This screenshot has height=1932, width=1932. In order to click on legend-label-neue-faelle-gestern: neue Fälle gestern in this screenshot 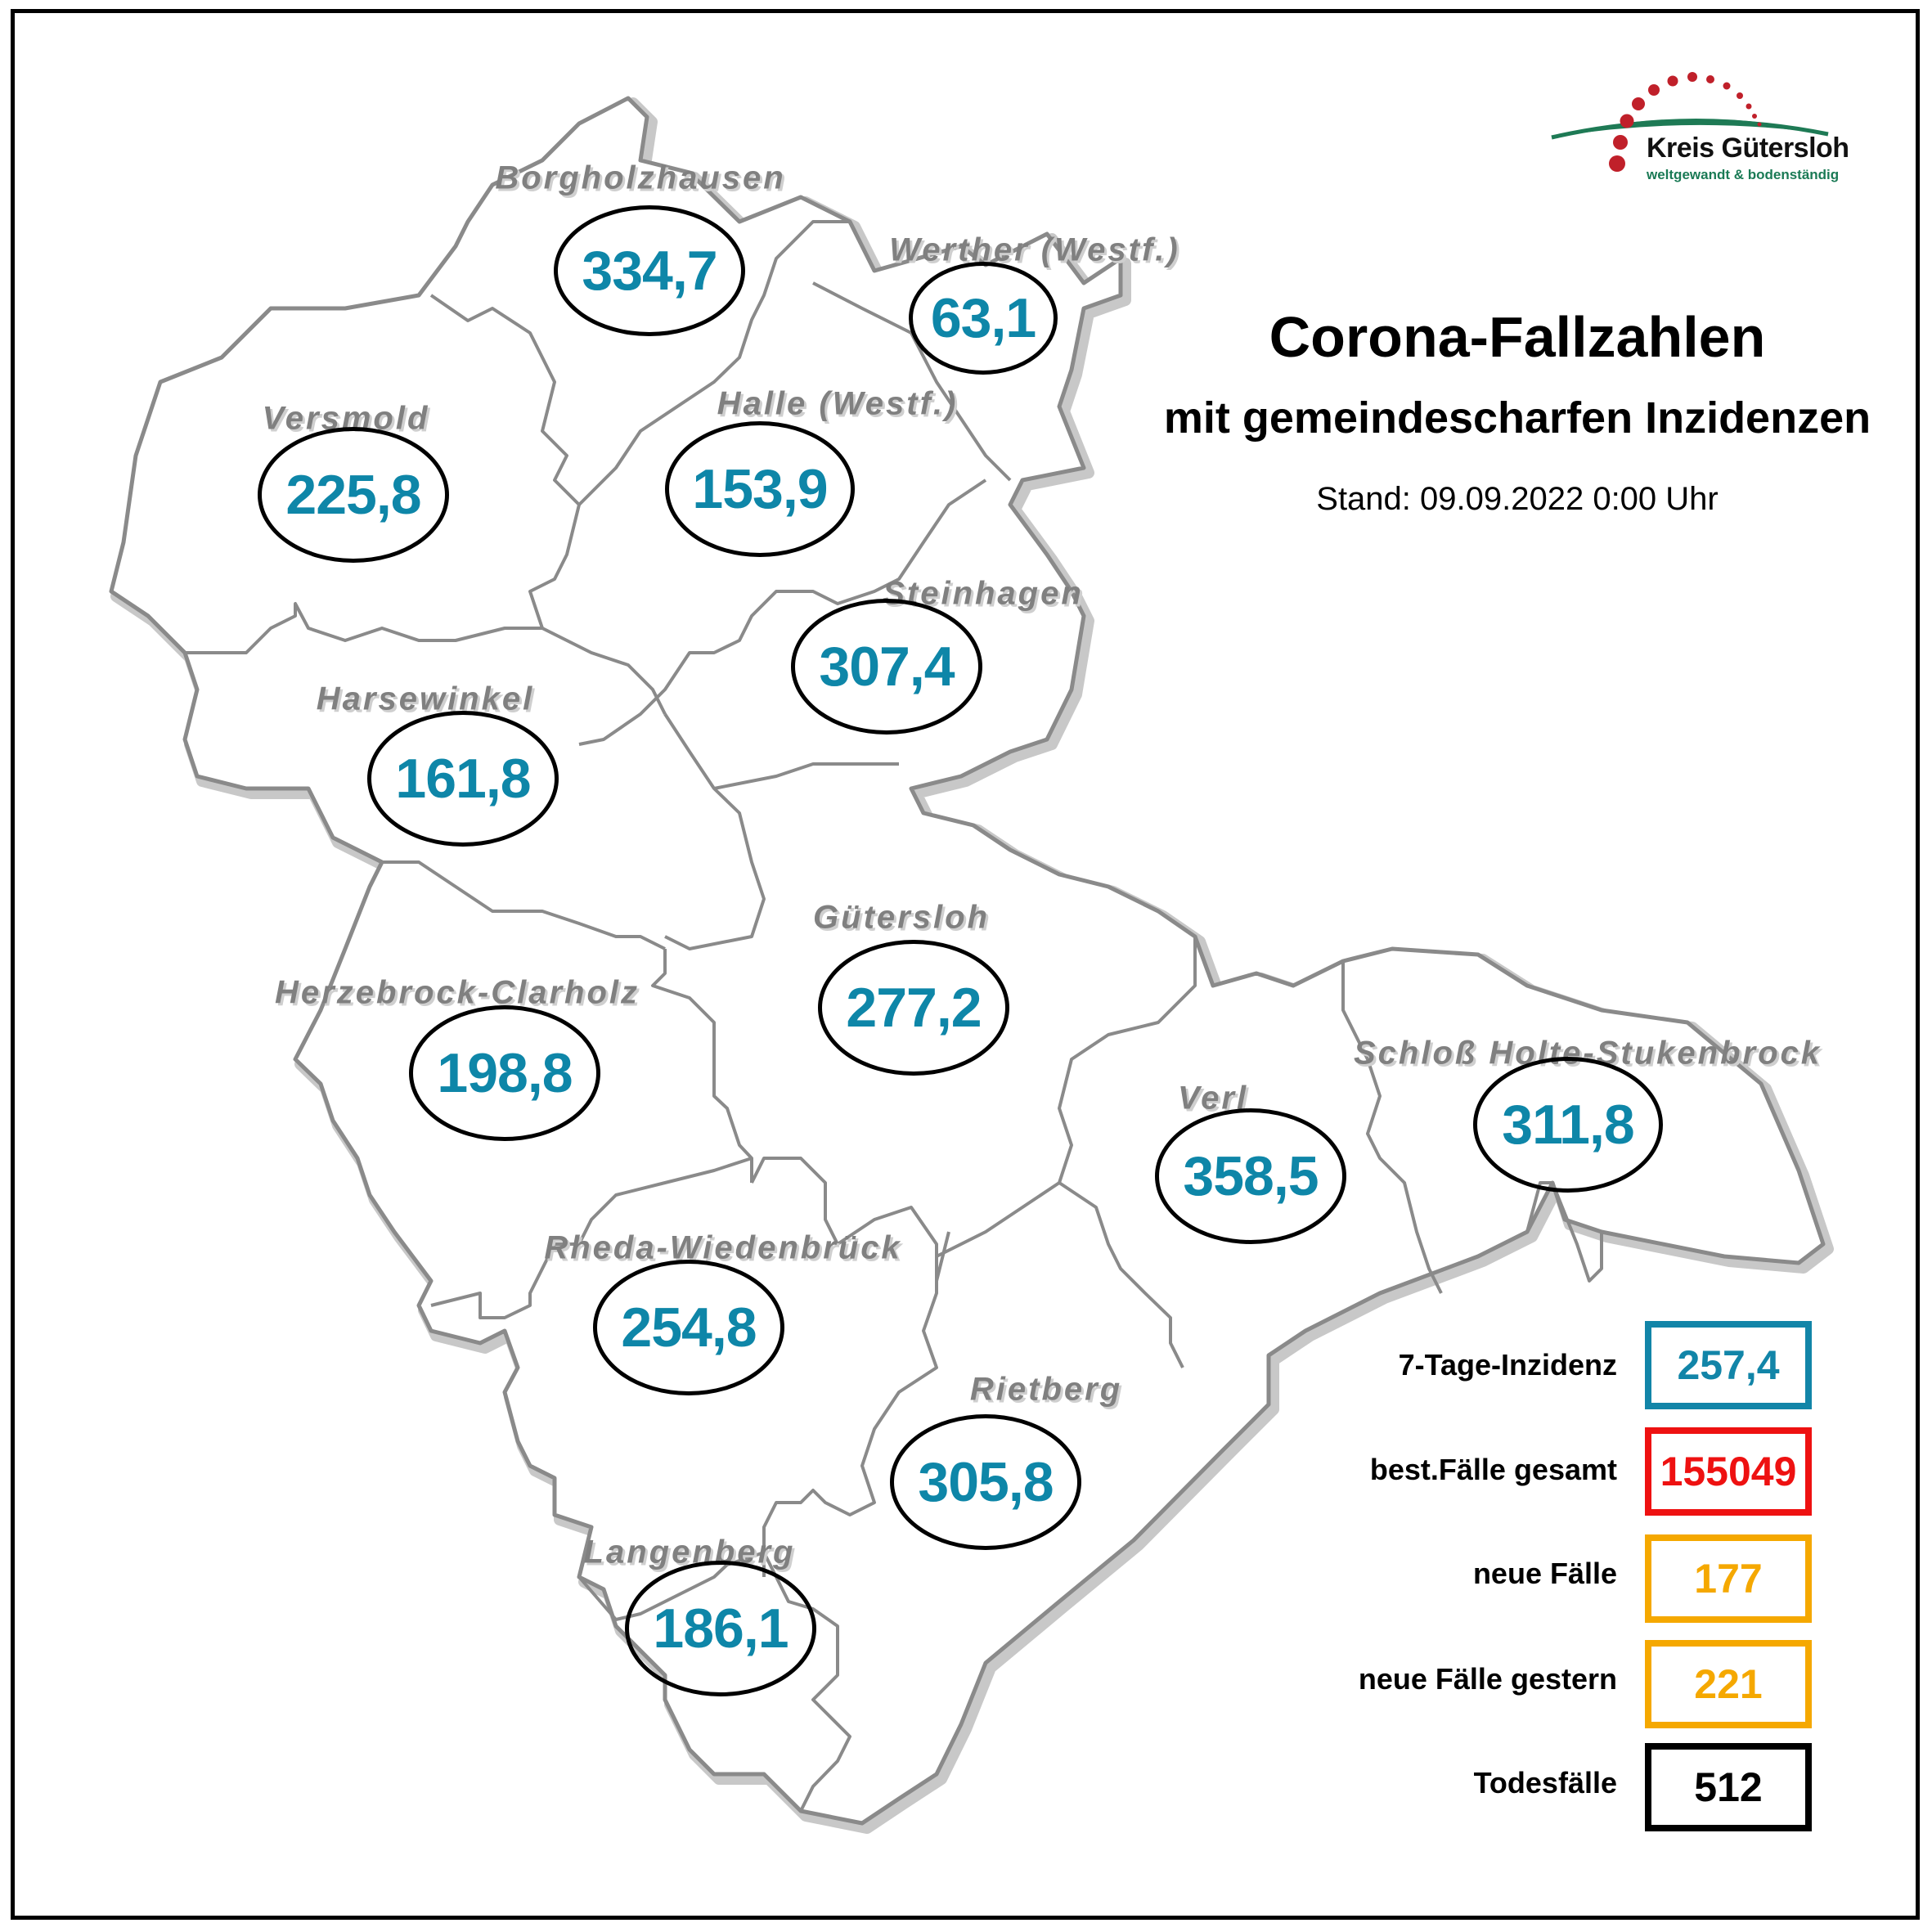, I will do `click(1488, 1679)`.